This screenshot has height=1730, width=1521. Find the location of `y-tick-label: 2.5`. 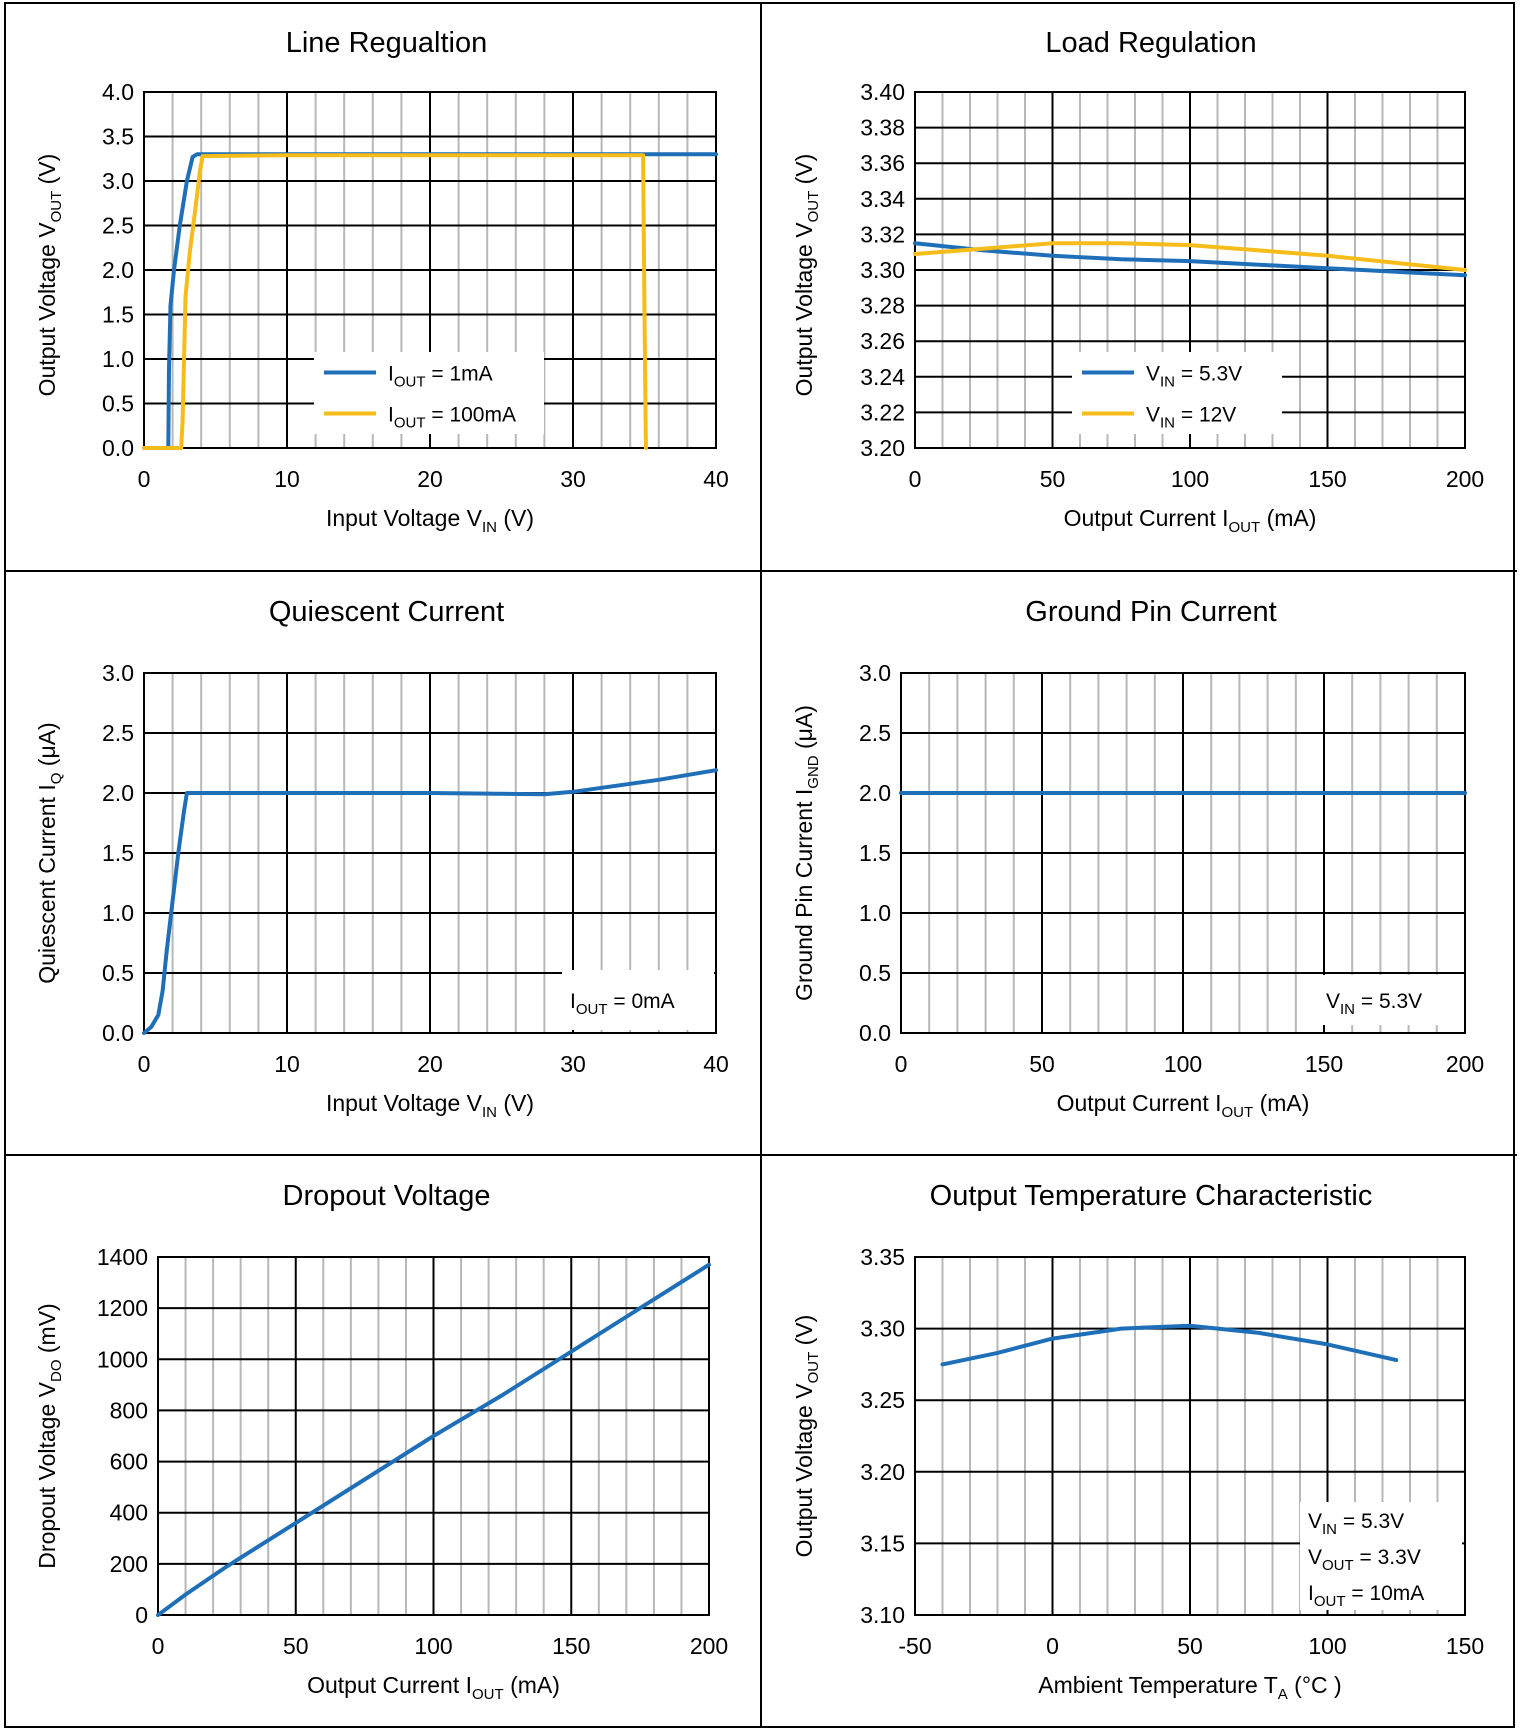

y-tick-label: 2.5 is located at coordinates (118, 226).